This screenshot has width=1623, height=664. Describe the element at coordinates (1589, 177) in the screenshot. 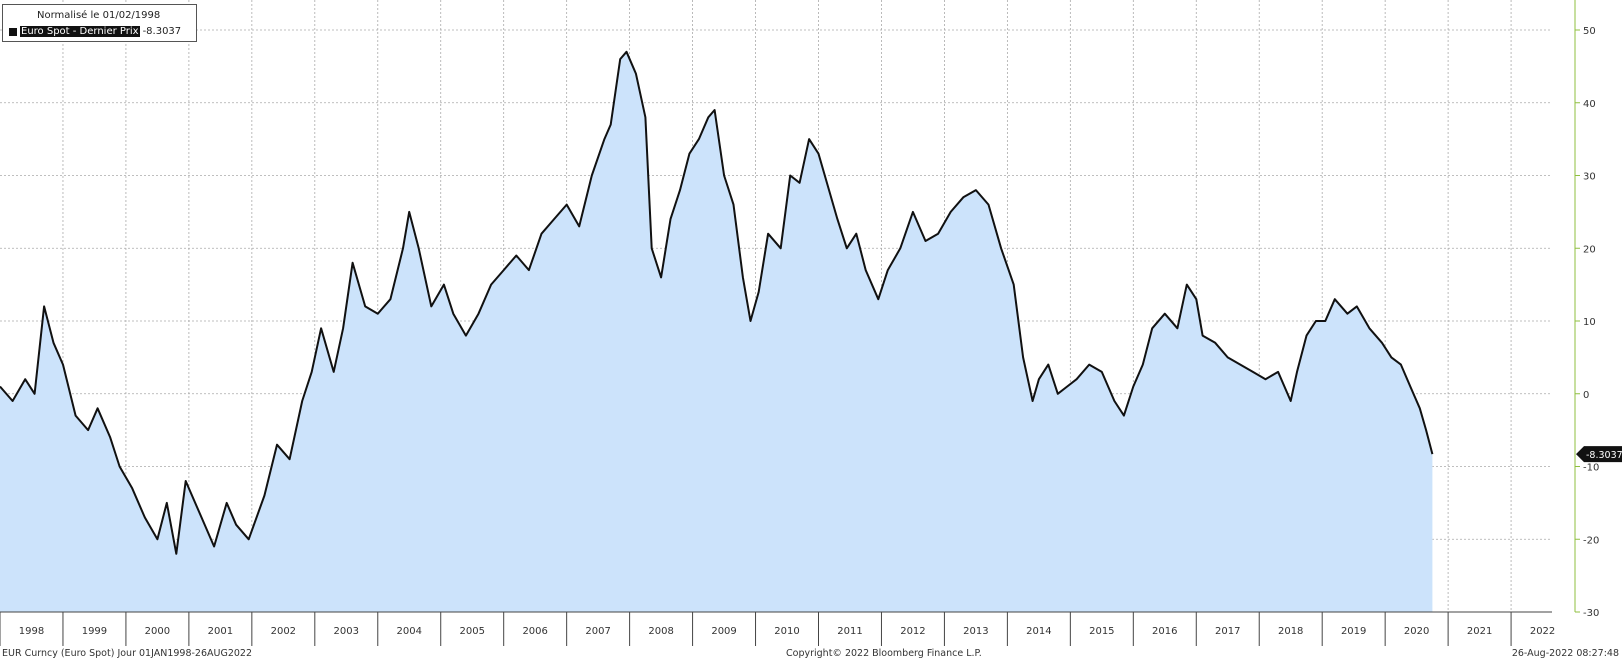

I see `y-tick-label: 30` at that location.